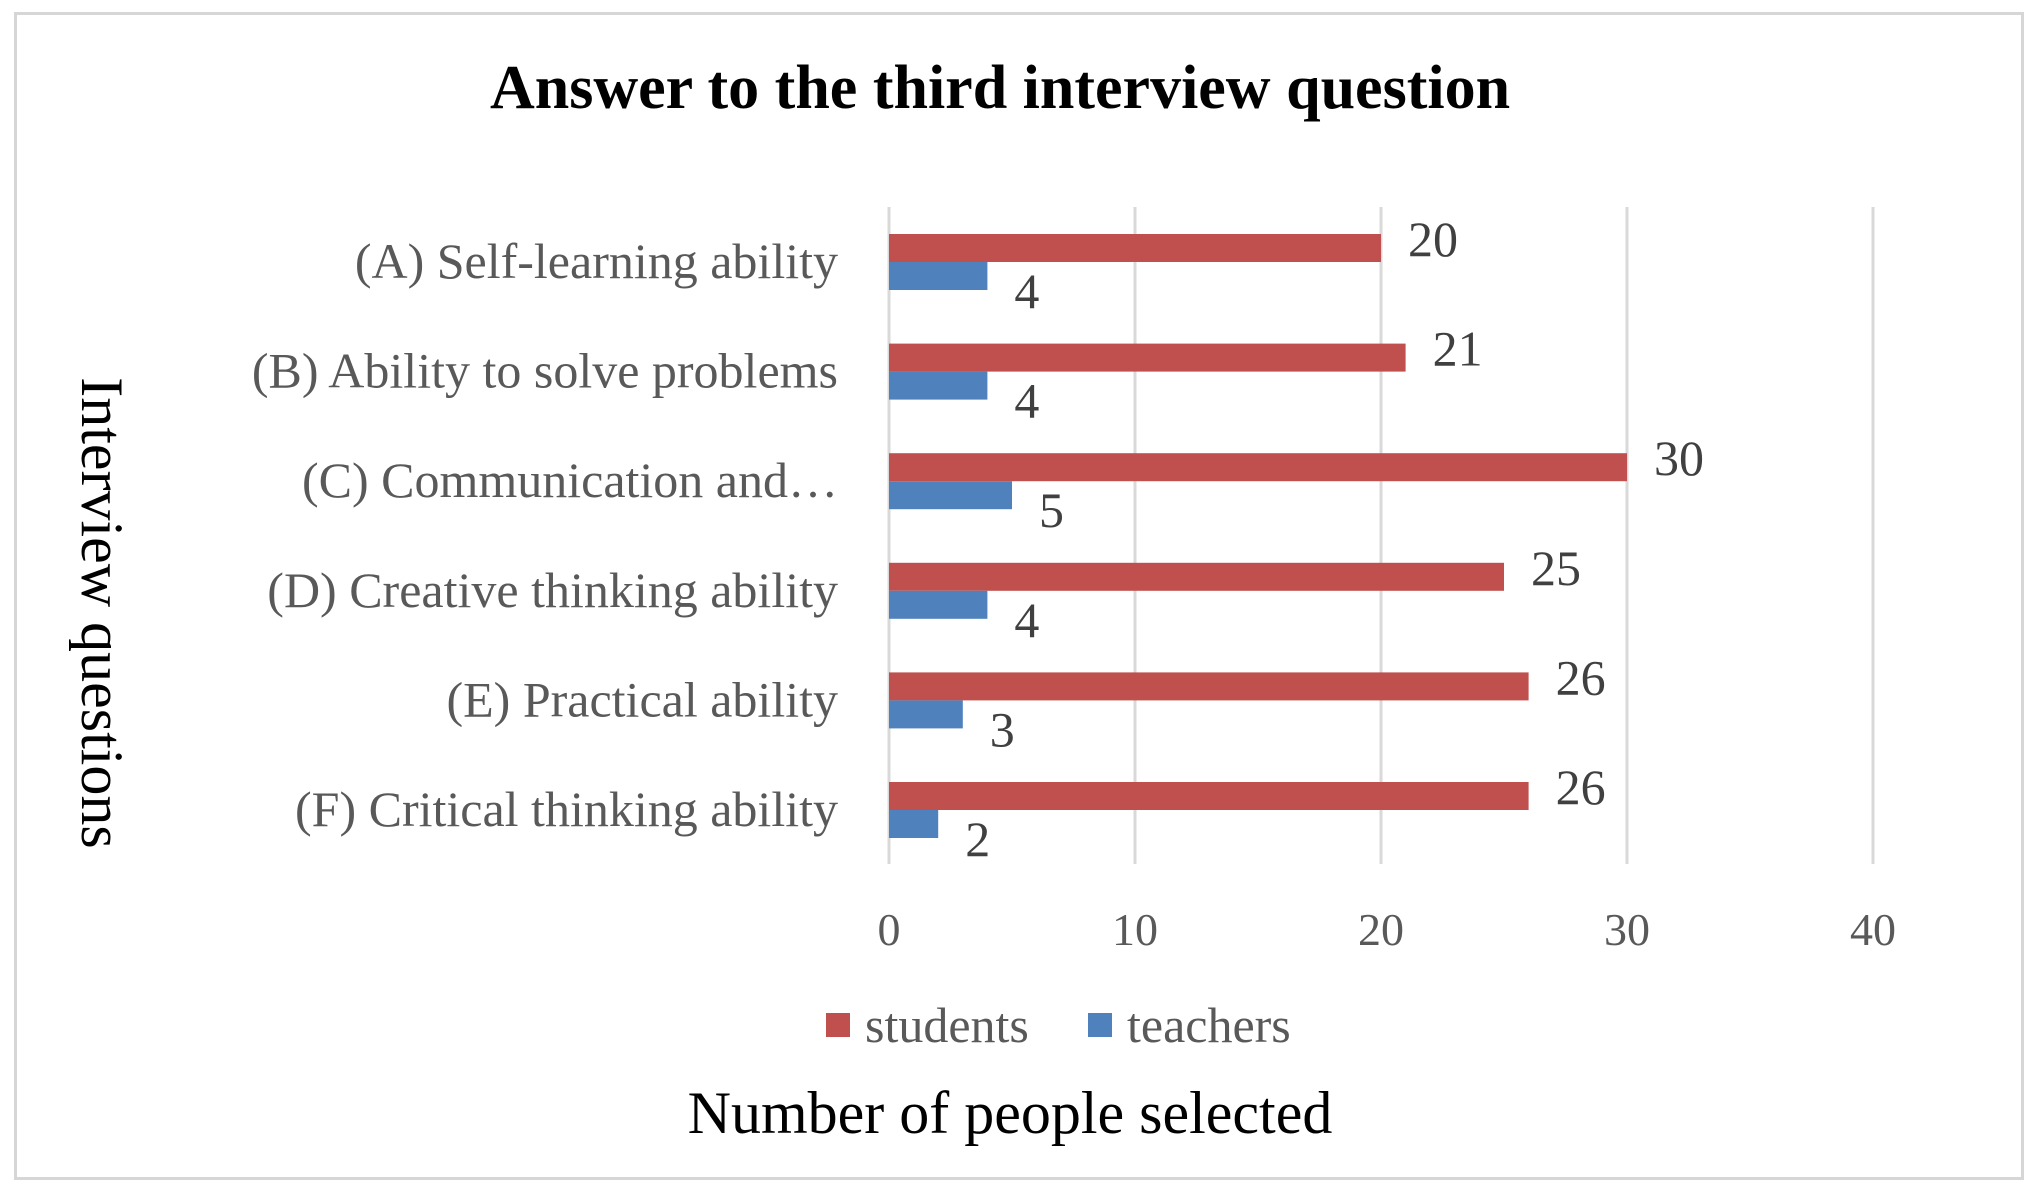 The width and height of the screenshot is (2040, 1195). I want to click on x-axis-title: Number of people selected, so click(1010, 1113).